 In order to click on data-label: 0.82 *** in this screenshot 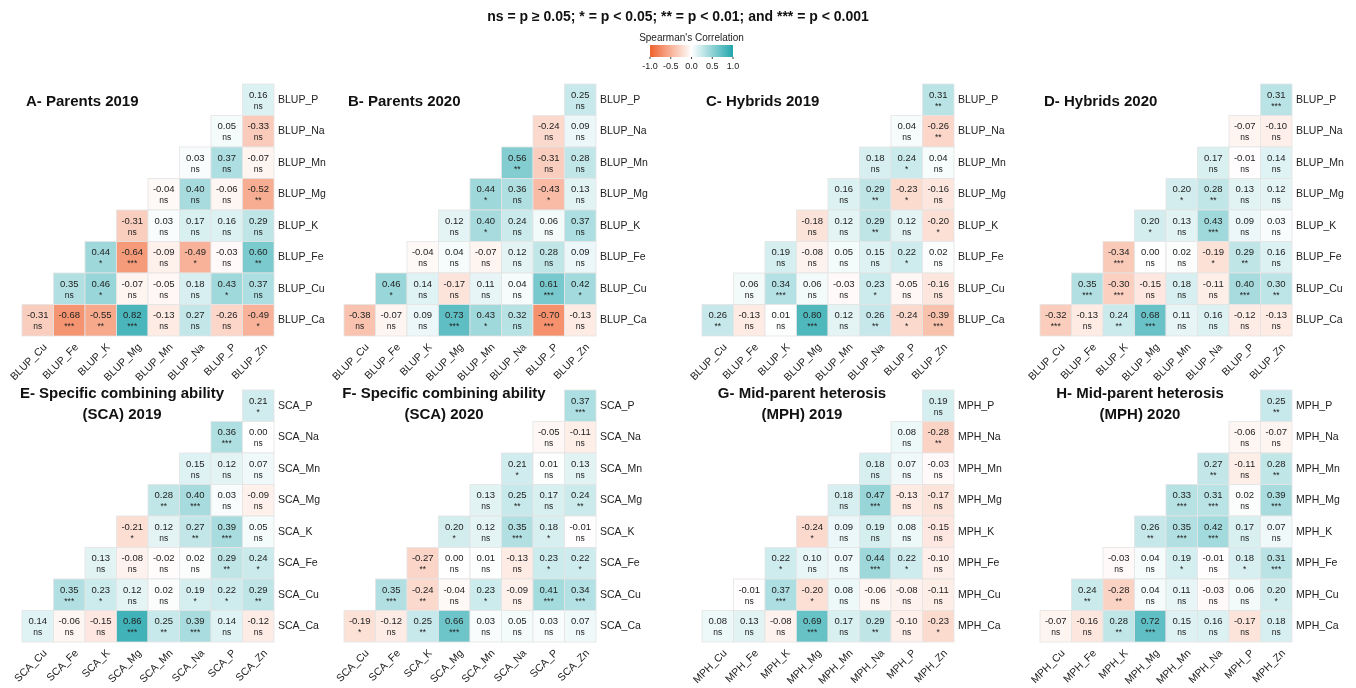, I will do `click(132, 320)`.